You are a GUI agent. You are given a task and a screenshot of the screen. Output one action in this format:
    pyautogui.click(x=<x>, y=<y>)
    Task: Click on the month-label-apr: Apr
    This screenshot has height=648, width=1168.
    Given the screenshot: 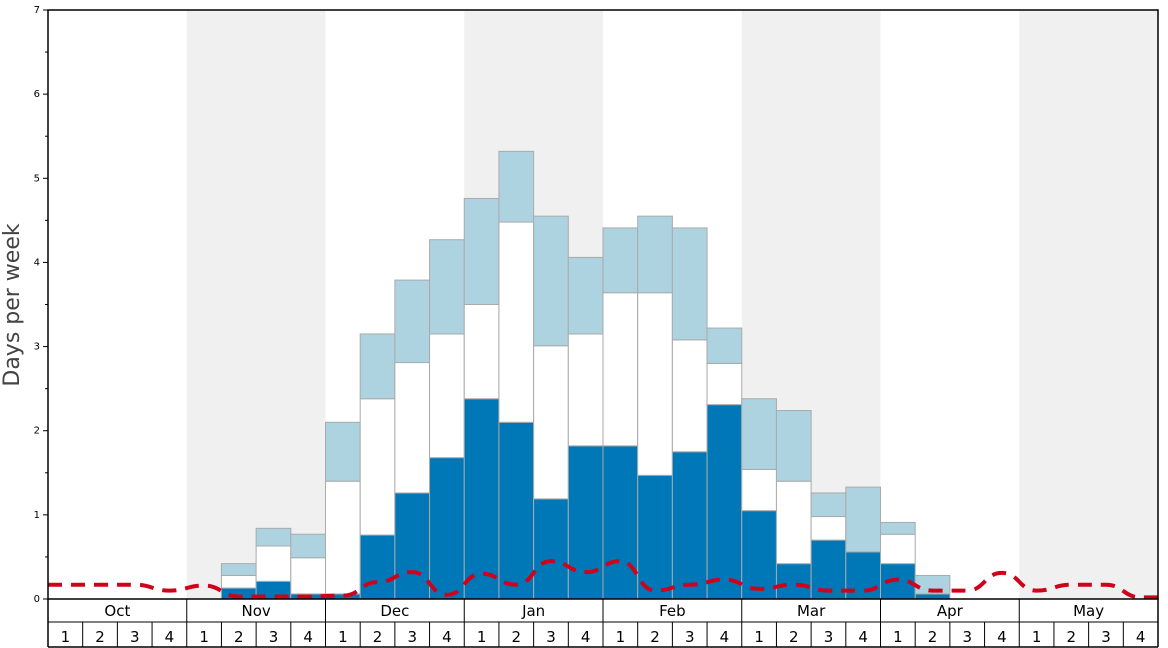 What is the action you would take?
    pyautogui.click(x=950, y=611)
    